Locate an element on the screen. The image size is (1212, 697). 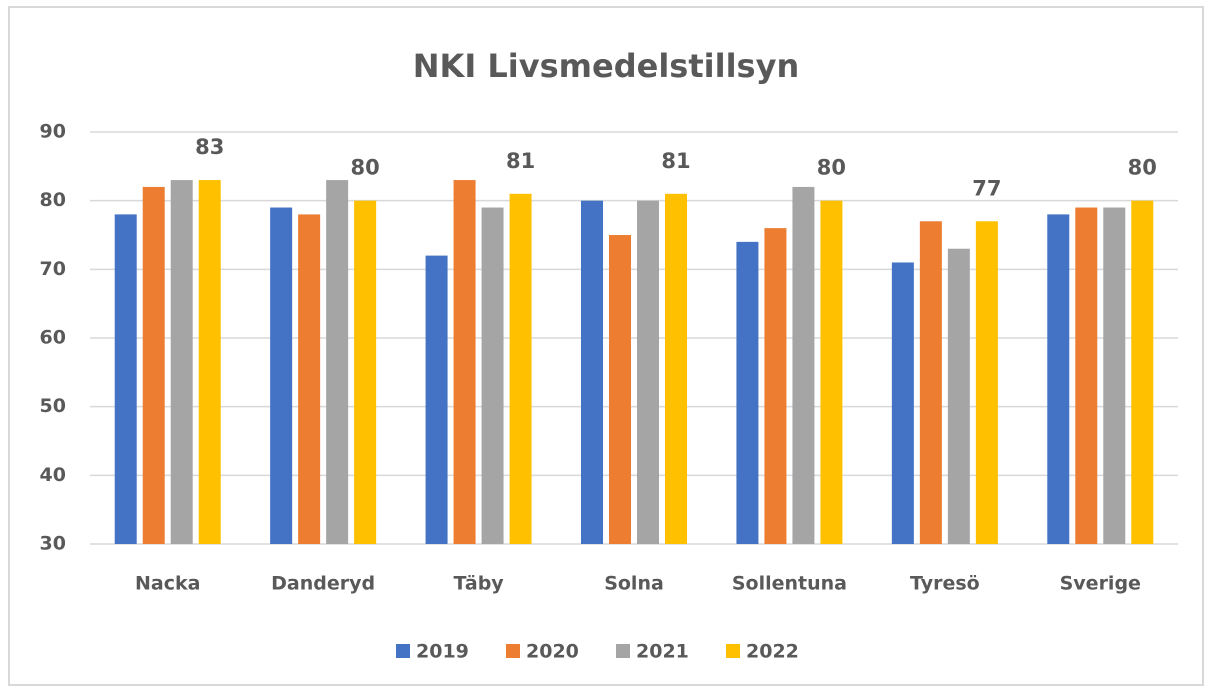
y-tick-label: 60 is located at coordinates (53, 338).